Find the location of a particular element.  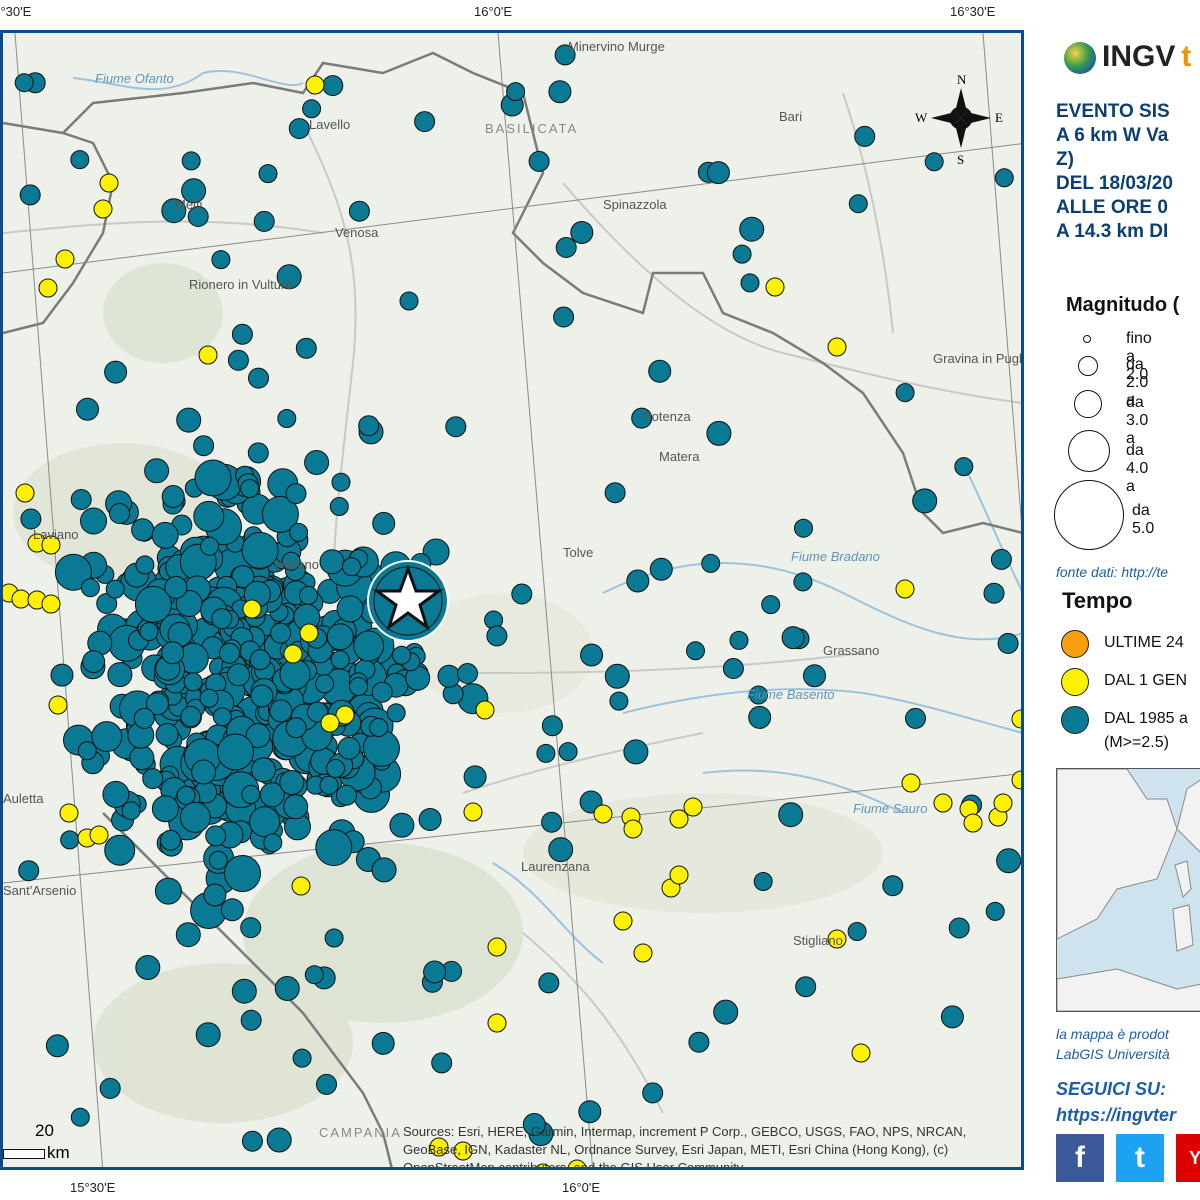

data-source: fonte dati: http://te is located at coordinates (1112, 572).